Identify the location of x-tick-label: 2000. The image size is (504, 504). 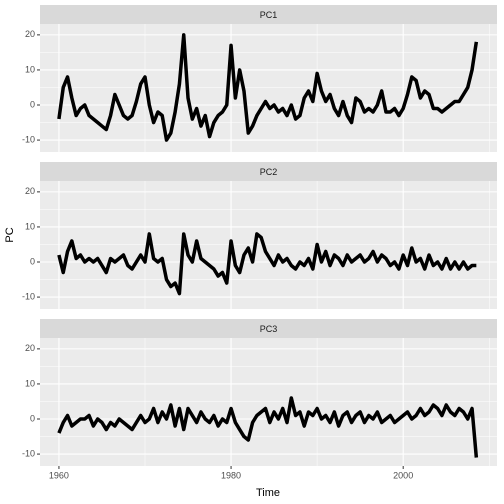
(403, 475).